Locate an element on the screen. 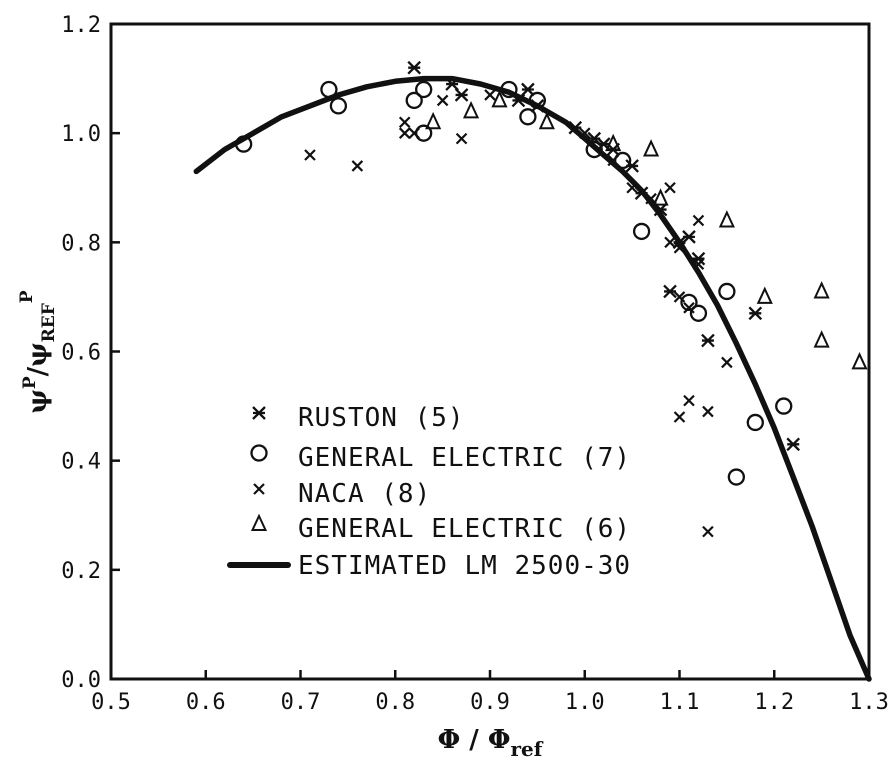 The height and width of the screenshot is (766, 891). x-tick-label: 0.6 is located at coordinates (206, 702).